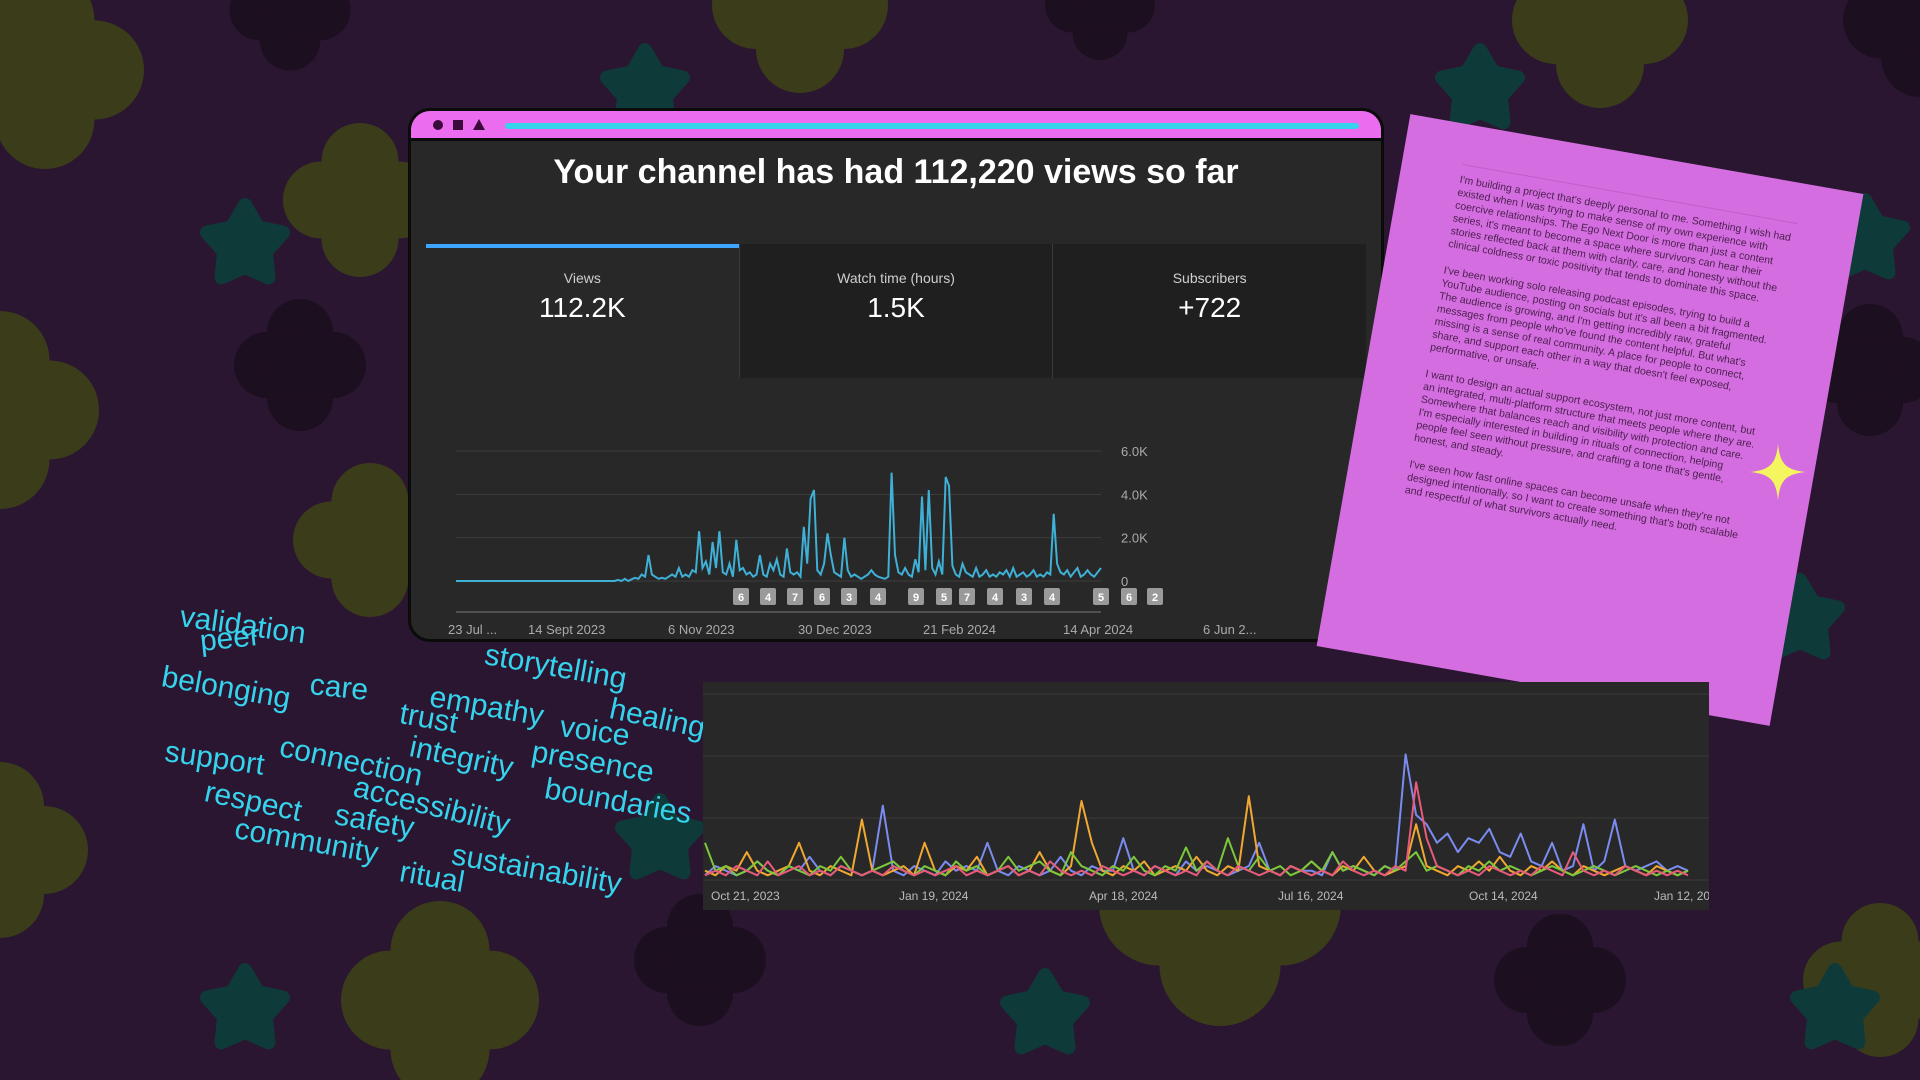  I want to click on x-tick-label: Oct 14, 2024, so click(1503, 896).